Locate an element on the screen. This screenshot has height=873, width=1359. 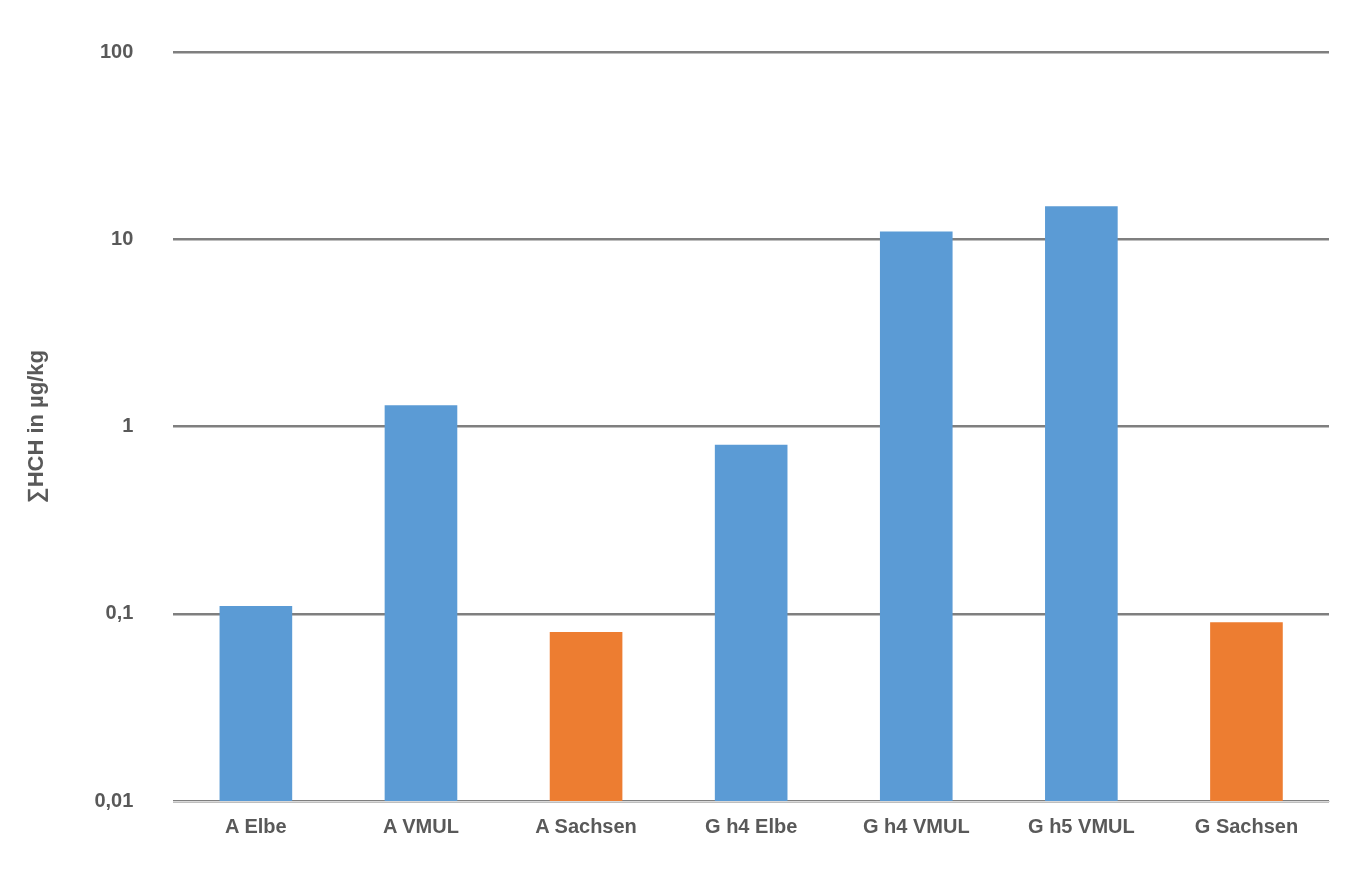
x-tick-label: A Sachsen is located at coordinates (586, 825).